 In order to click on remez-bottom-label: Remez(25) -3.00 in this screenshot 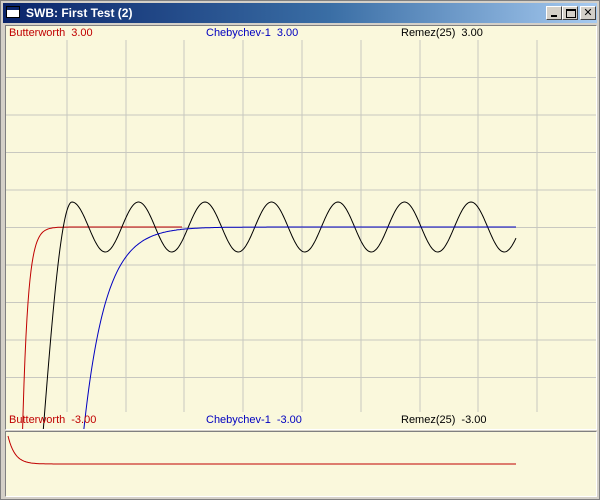, I will do `click(444, 420)`.